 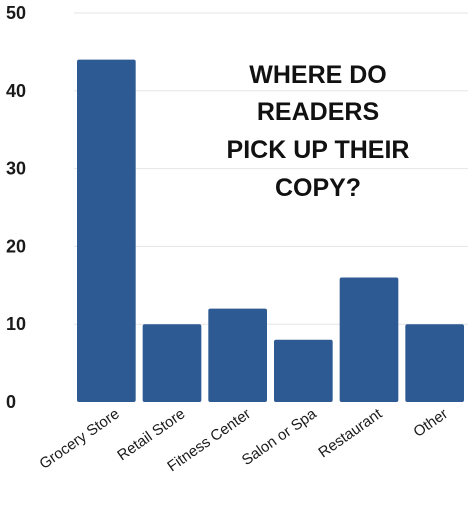 I want to click on y-tick-label: 40, so click(x=16, y=91).